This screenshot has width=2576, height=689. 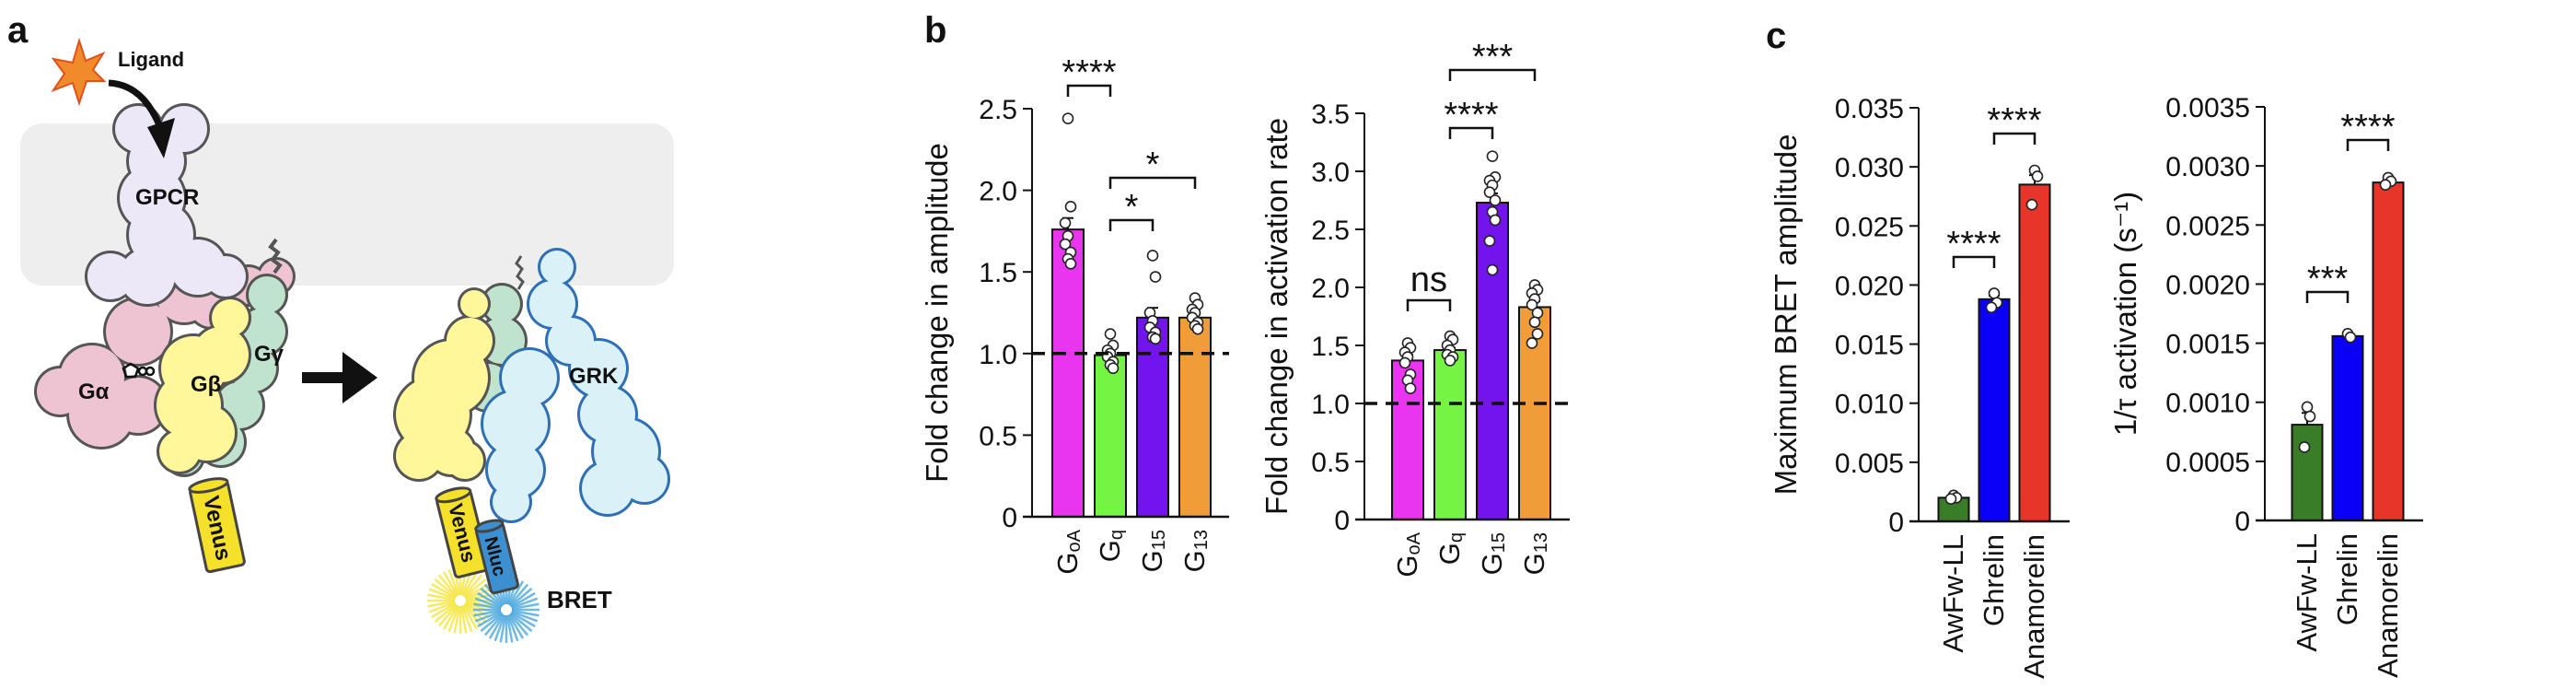 I want to click on g-gamma-label: Gγ, so click(x=269, y=354).